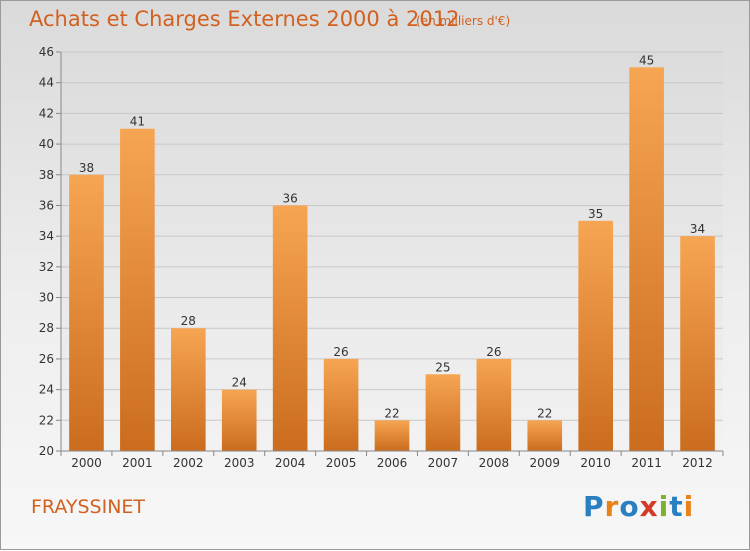 This screenshot has height=551, width=750. What do you see at coordinates (443, 463) in the screenshot?
I see `x-tick-label: 2007` at bounding box center [443, 463].